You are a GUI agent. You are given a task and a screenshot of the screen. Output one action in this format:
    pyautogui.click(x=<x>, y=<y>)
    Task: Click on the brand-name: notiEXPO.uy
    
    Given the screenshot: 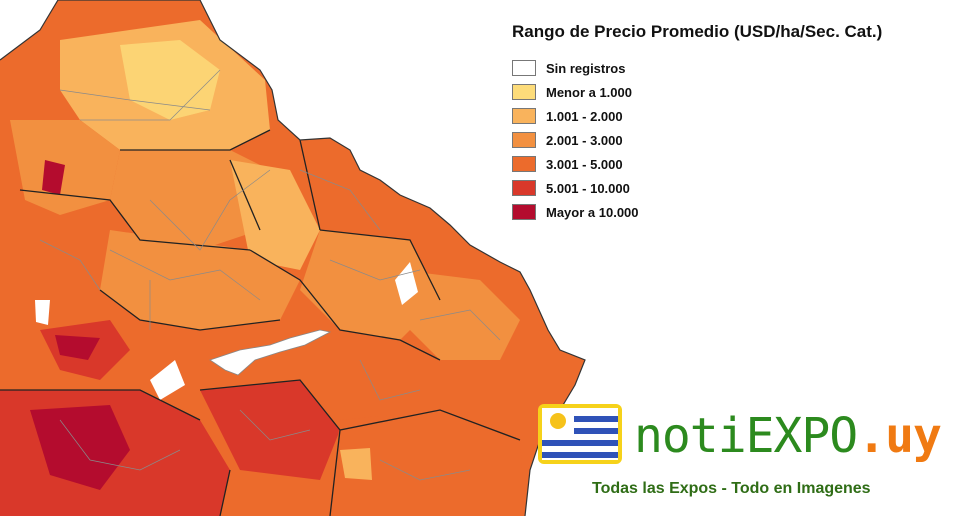 What is the action you would take?
    pyautogui.click(x=788, y=436)
    